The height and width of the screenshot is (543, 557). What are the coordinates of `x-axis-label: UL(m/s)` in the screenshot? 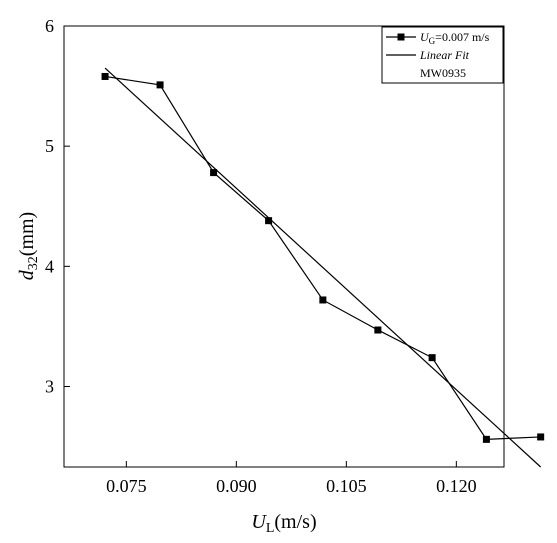 It's located at (283, 523).